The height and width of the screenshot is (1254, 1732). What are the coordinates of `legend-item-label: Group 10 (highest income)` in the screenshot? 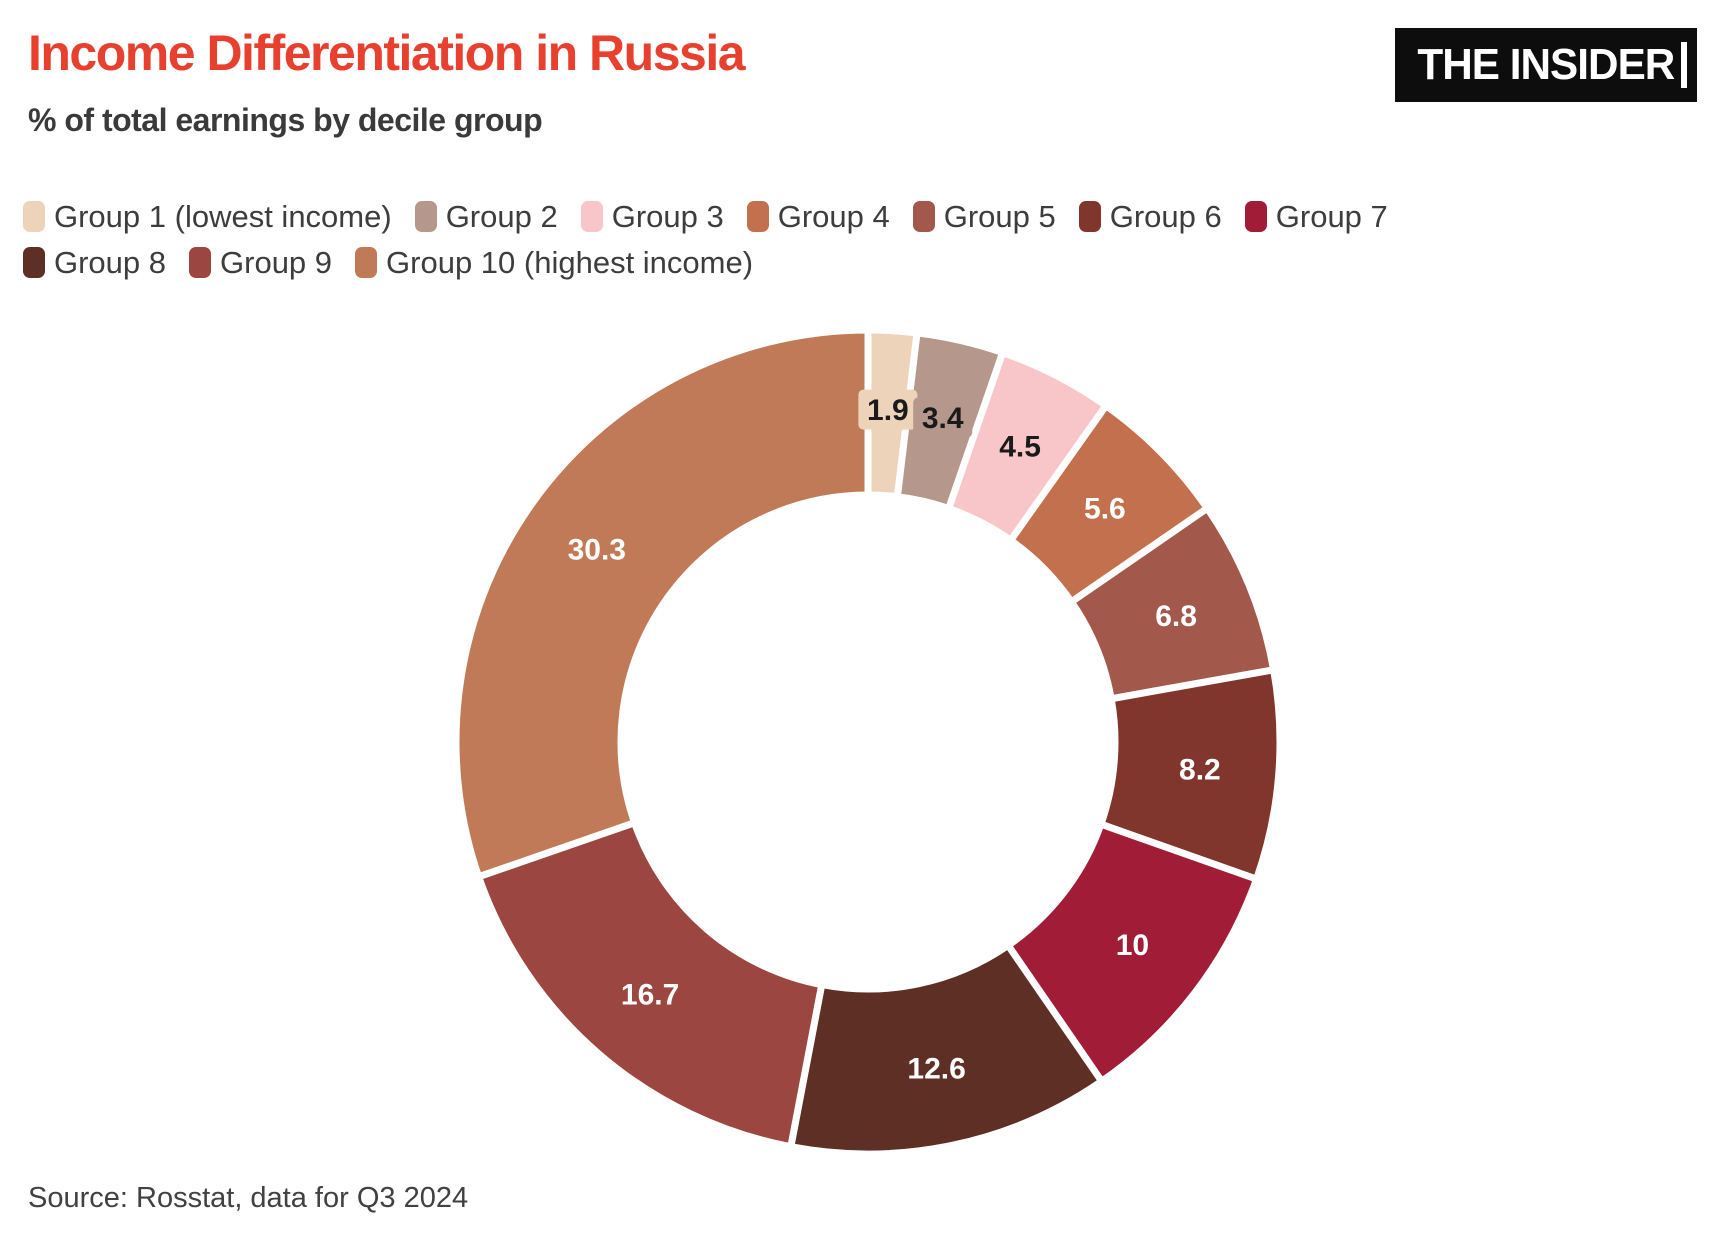 It's located at (570, 262).